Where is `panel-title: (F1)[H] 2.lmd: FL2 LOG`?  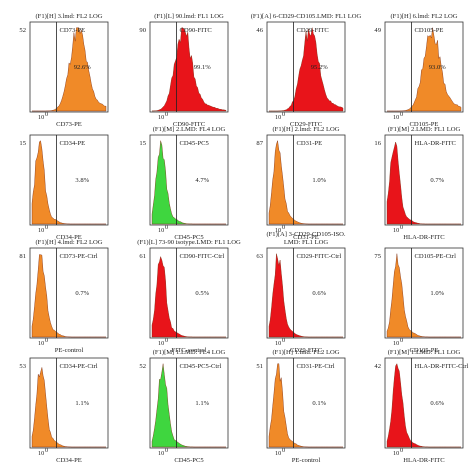
panel-title: (F1)[H] 2.lmd: FL2 LOG is located at coordinates (305, 129).